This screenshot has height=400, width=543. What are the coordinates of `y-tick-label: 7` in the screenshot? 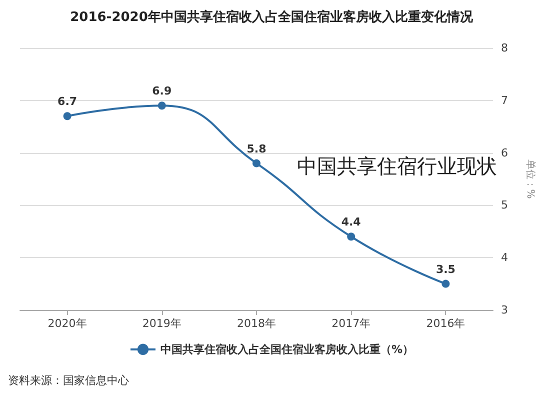 It's located at (504, 100).